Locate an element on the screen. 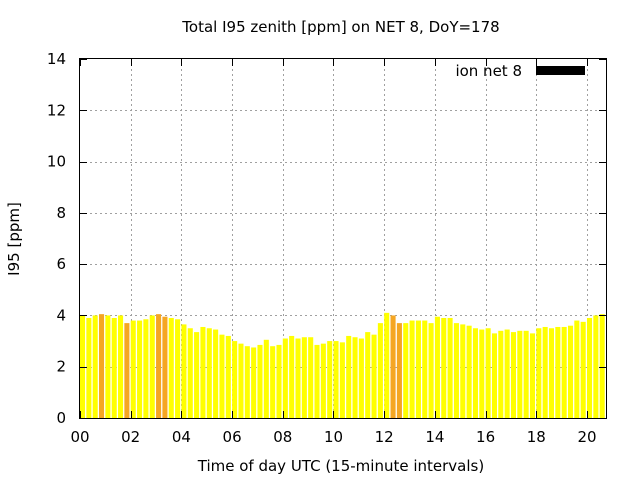 This screenshot has width=640, height=480. legend-swatch is located at coordinates (560, 70).